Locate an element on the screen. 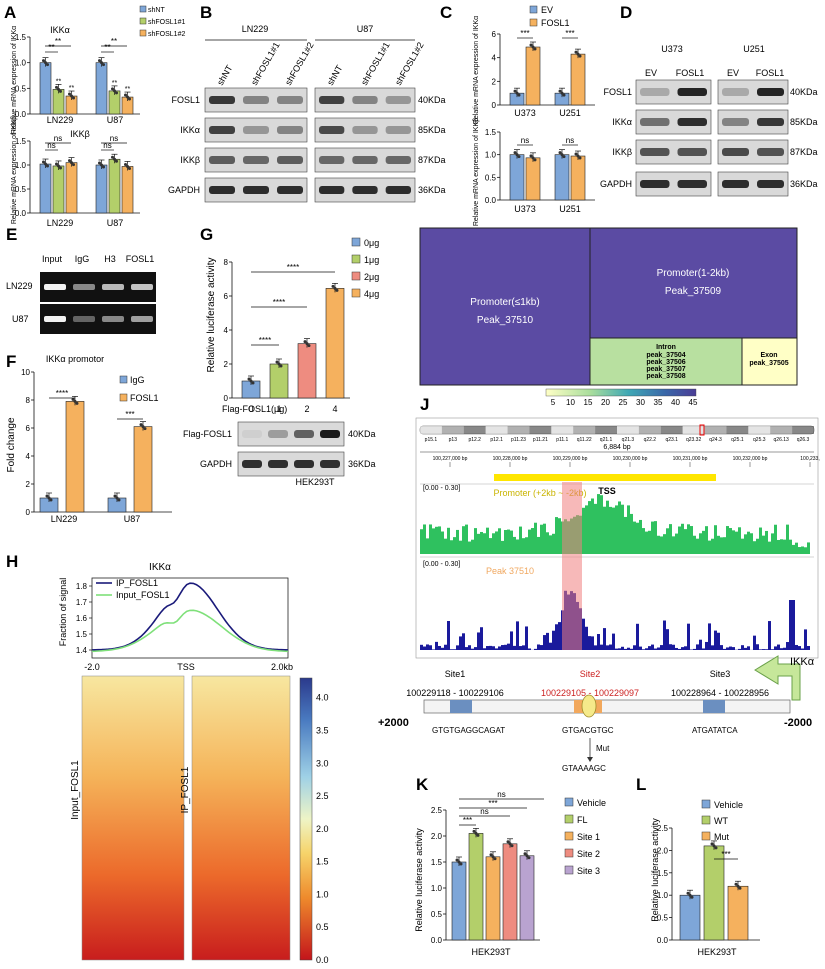  a-bot-br1-label: ns is located at coordinates (58, 138).